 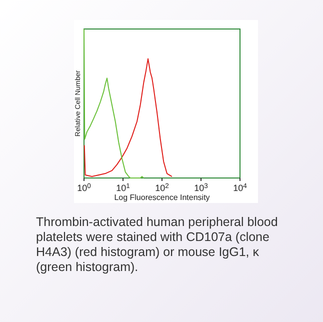 I want to click on x-tick-label: 10$^{4}$, so click(x=240, y=187).